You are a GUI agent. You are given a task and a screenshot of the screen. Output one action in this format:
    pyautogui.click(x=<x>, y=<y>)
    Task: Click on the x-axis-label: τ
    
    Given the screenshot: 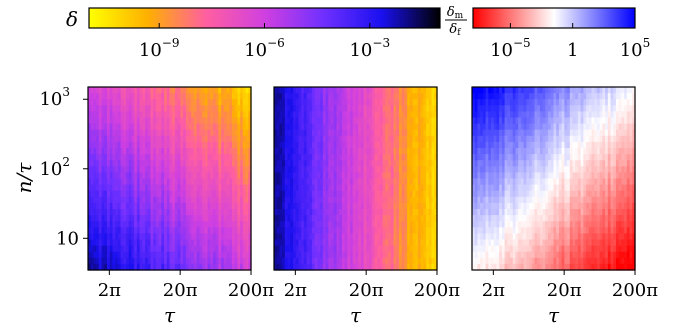 What is the action you would take?
    pyautogui.click(x=356, y=315)
    